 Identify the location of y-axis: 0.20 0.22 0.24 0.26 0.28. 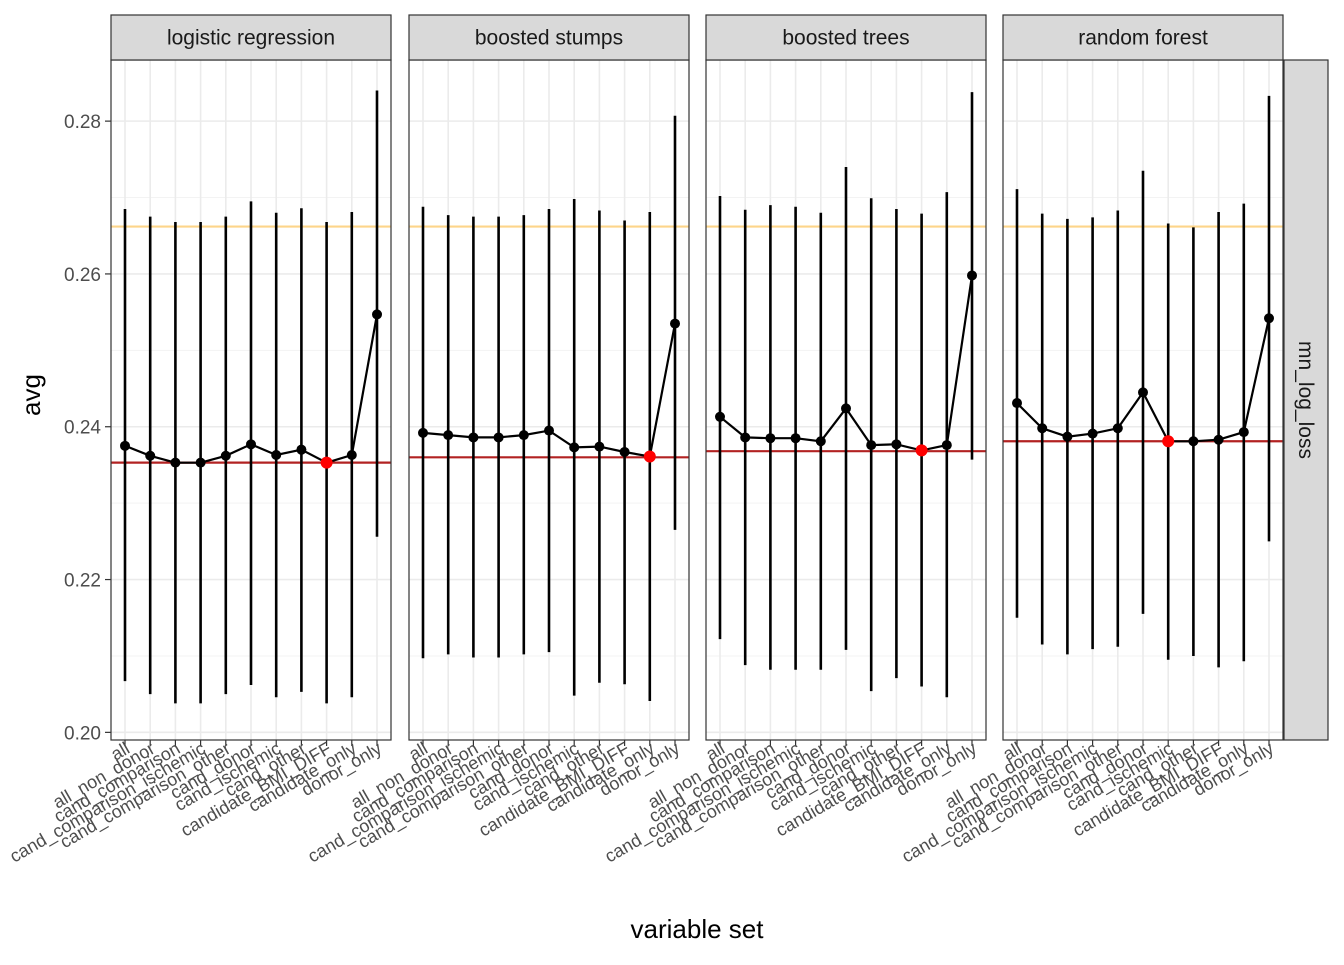
(87, 428).